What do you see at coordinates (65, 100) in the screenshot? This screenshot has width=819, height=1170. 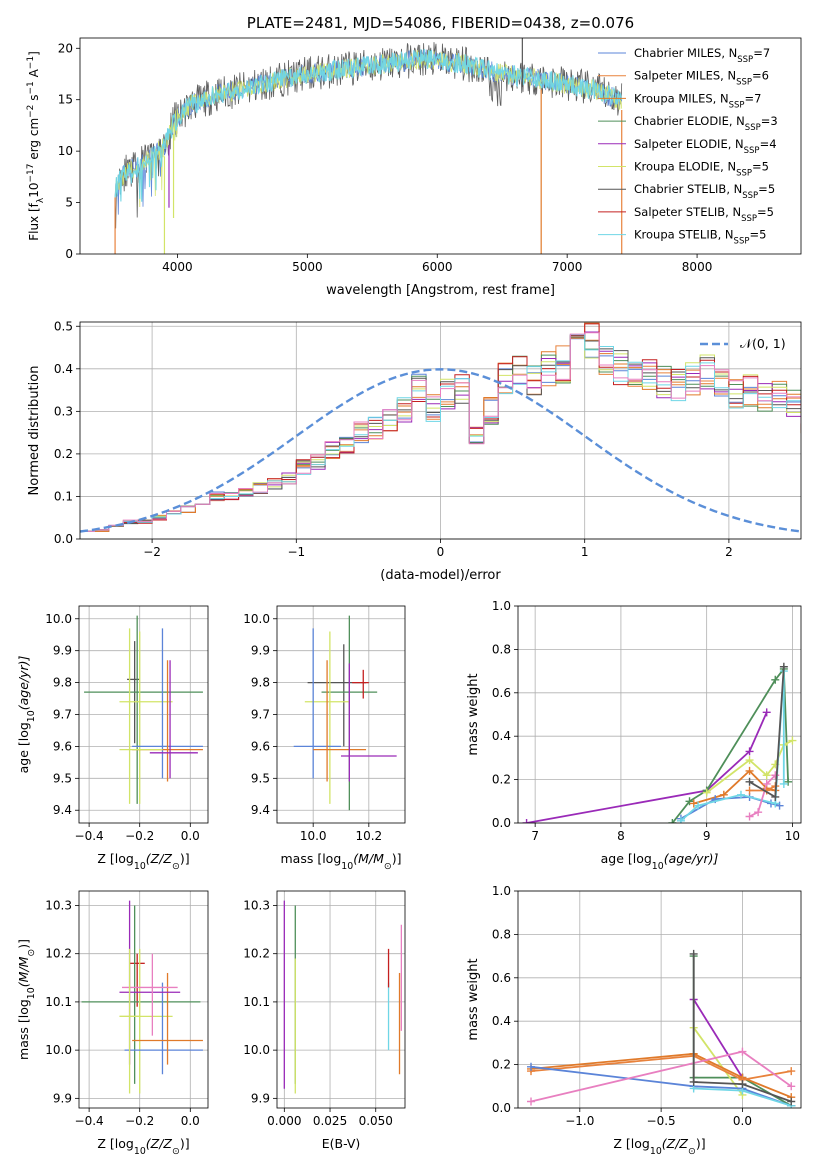 I see `y-tick-label: 15` at bounding box center [65, 100].